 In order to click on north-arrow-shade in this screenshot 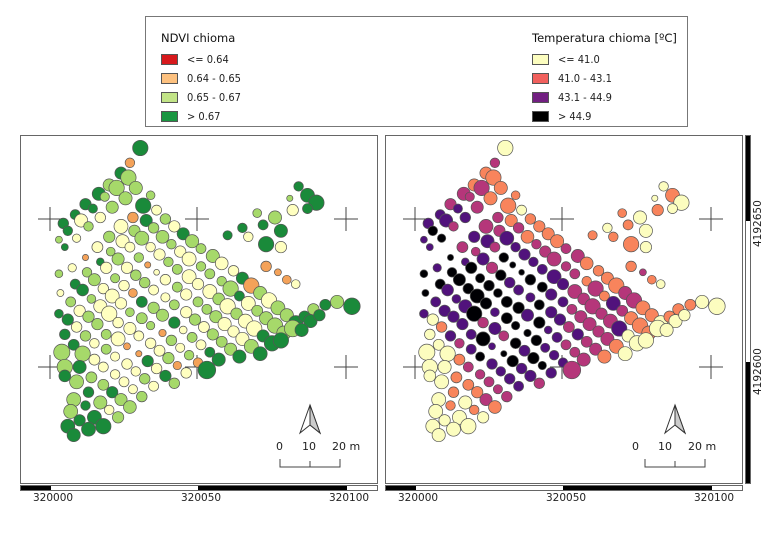, I will do `click(315, 419)`.